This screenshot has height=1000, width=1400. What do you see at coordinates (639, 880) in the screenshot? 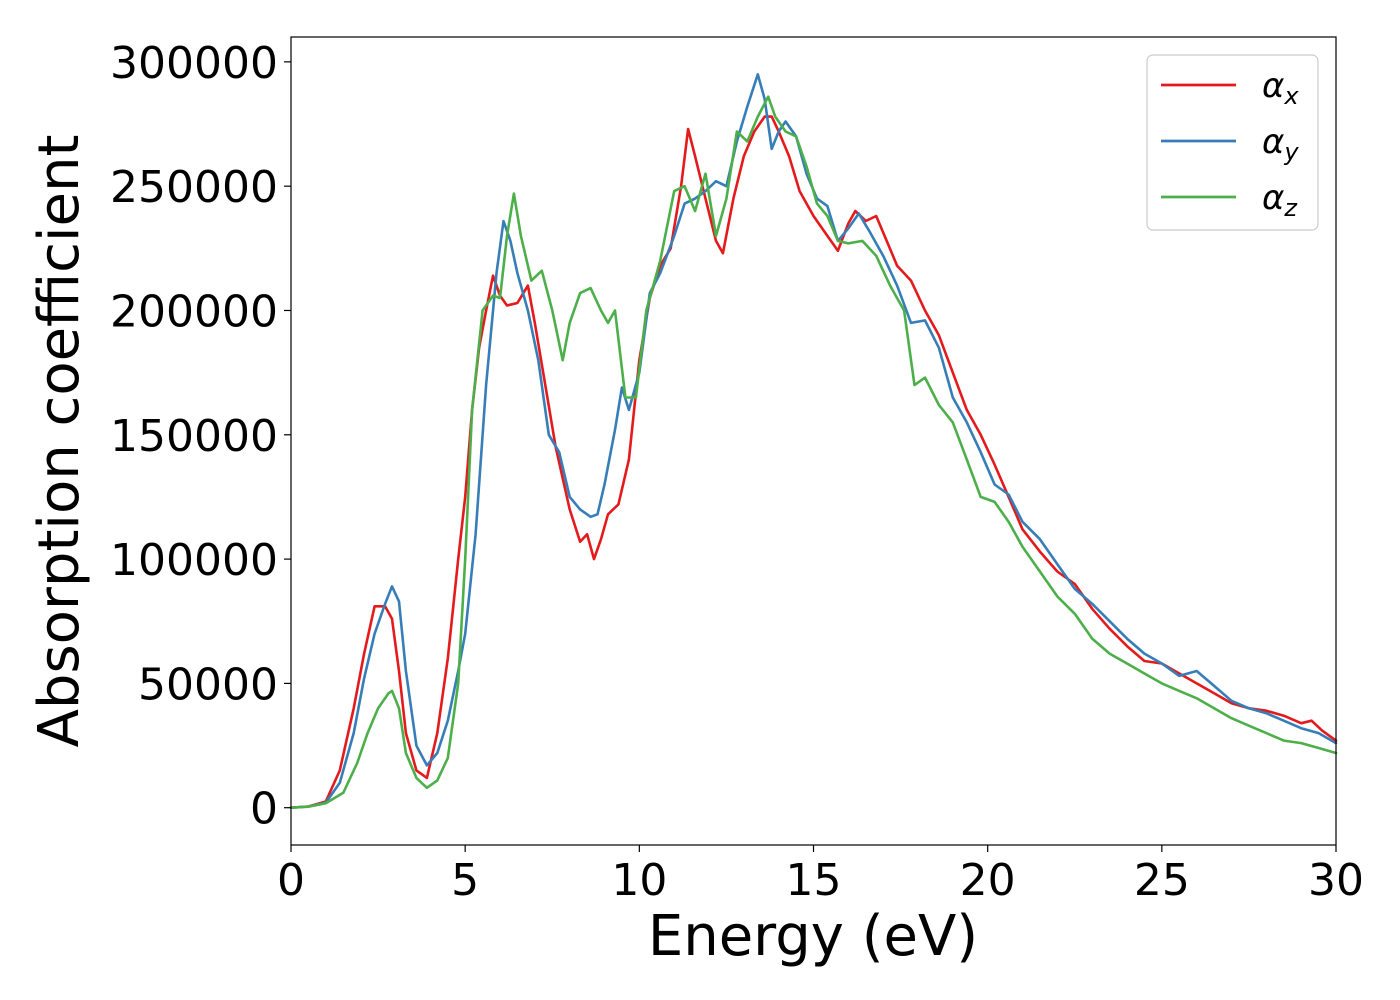
I see `x-tick-label: 10` at bounding box center [639, 880].